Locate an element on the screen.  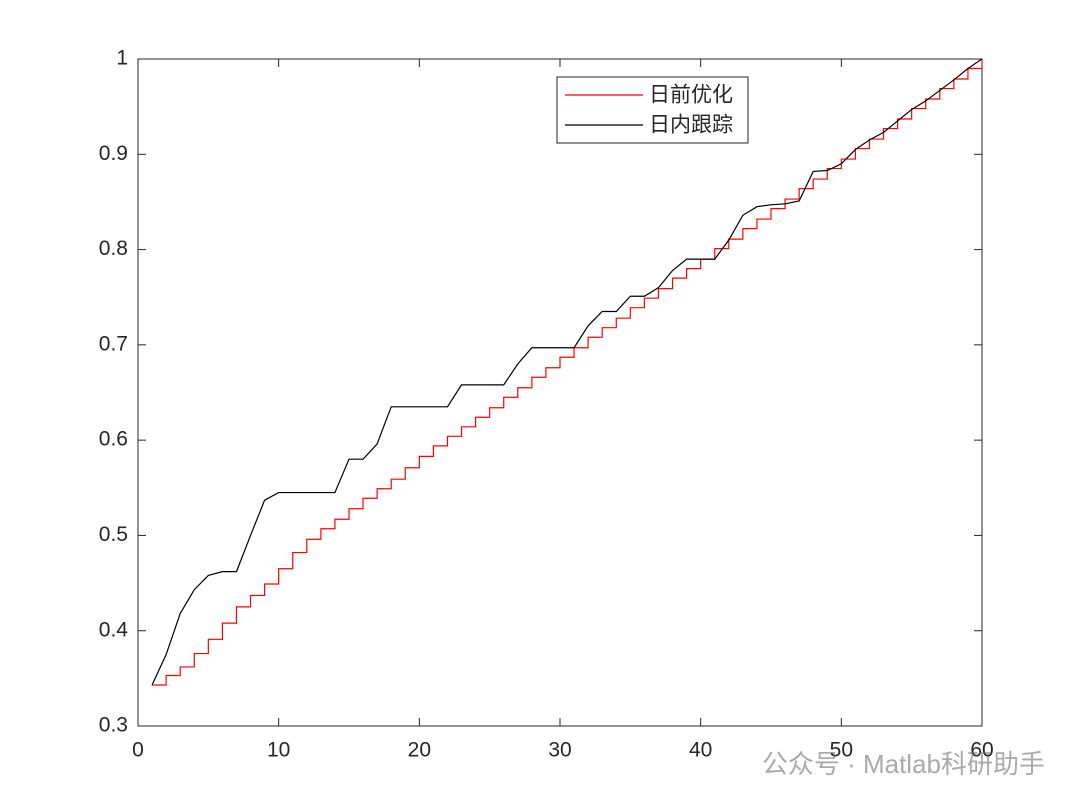
x-tick-label: 40 is located at coordinates (700, 750).